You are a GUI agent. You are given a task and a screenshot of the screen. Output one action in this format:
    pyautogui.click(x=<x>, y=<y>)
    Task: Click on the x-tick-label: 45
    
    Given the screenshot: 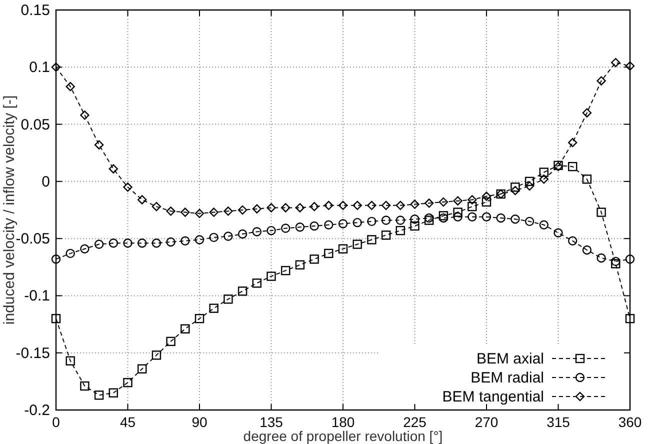 What is the action you would take?
    pyautogui.click(x=128, y=422)
    